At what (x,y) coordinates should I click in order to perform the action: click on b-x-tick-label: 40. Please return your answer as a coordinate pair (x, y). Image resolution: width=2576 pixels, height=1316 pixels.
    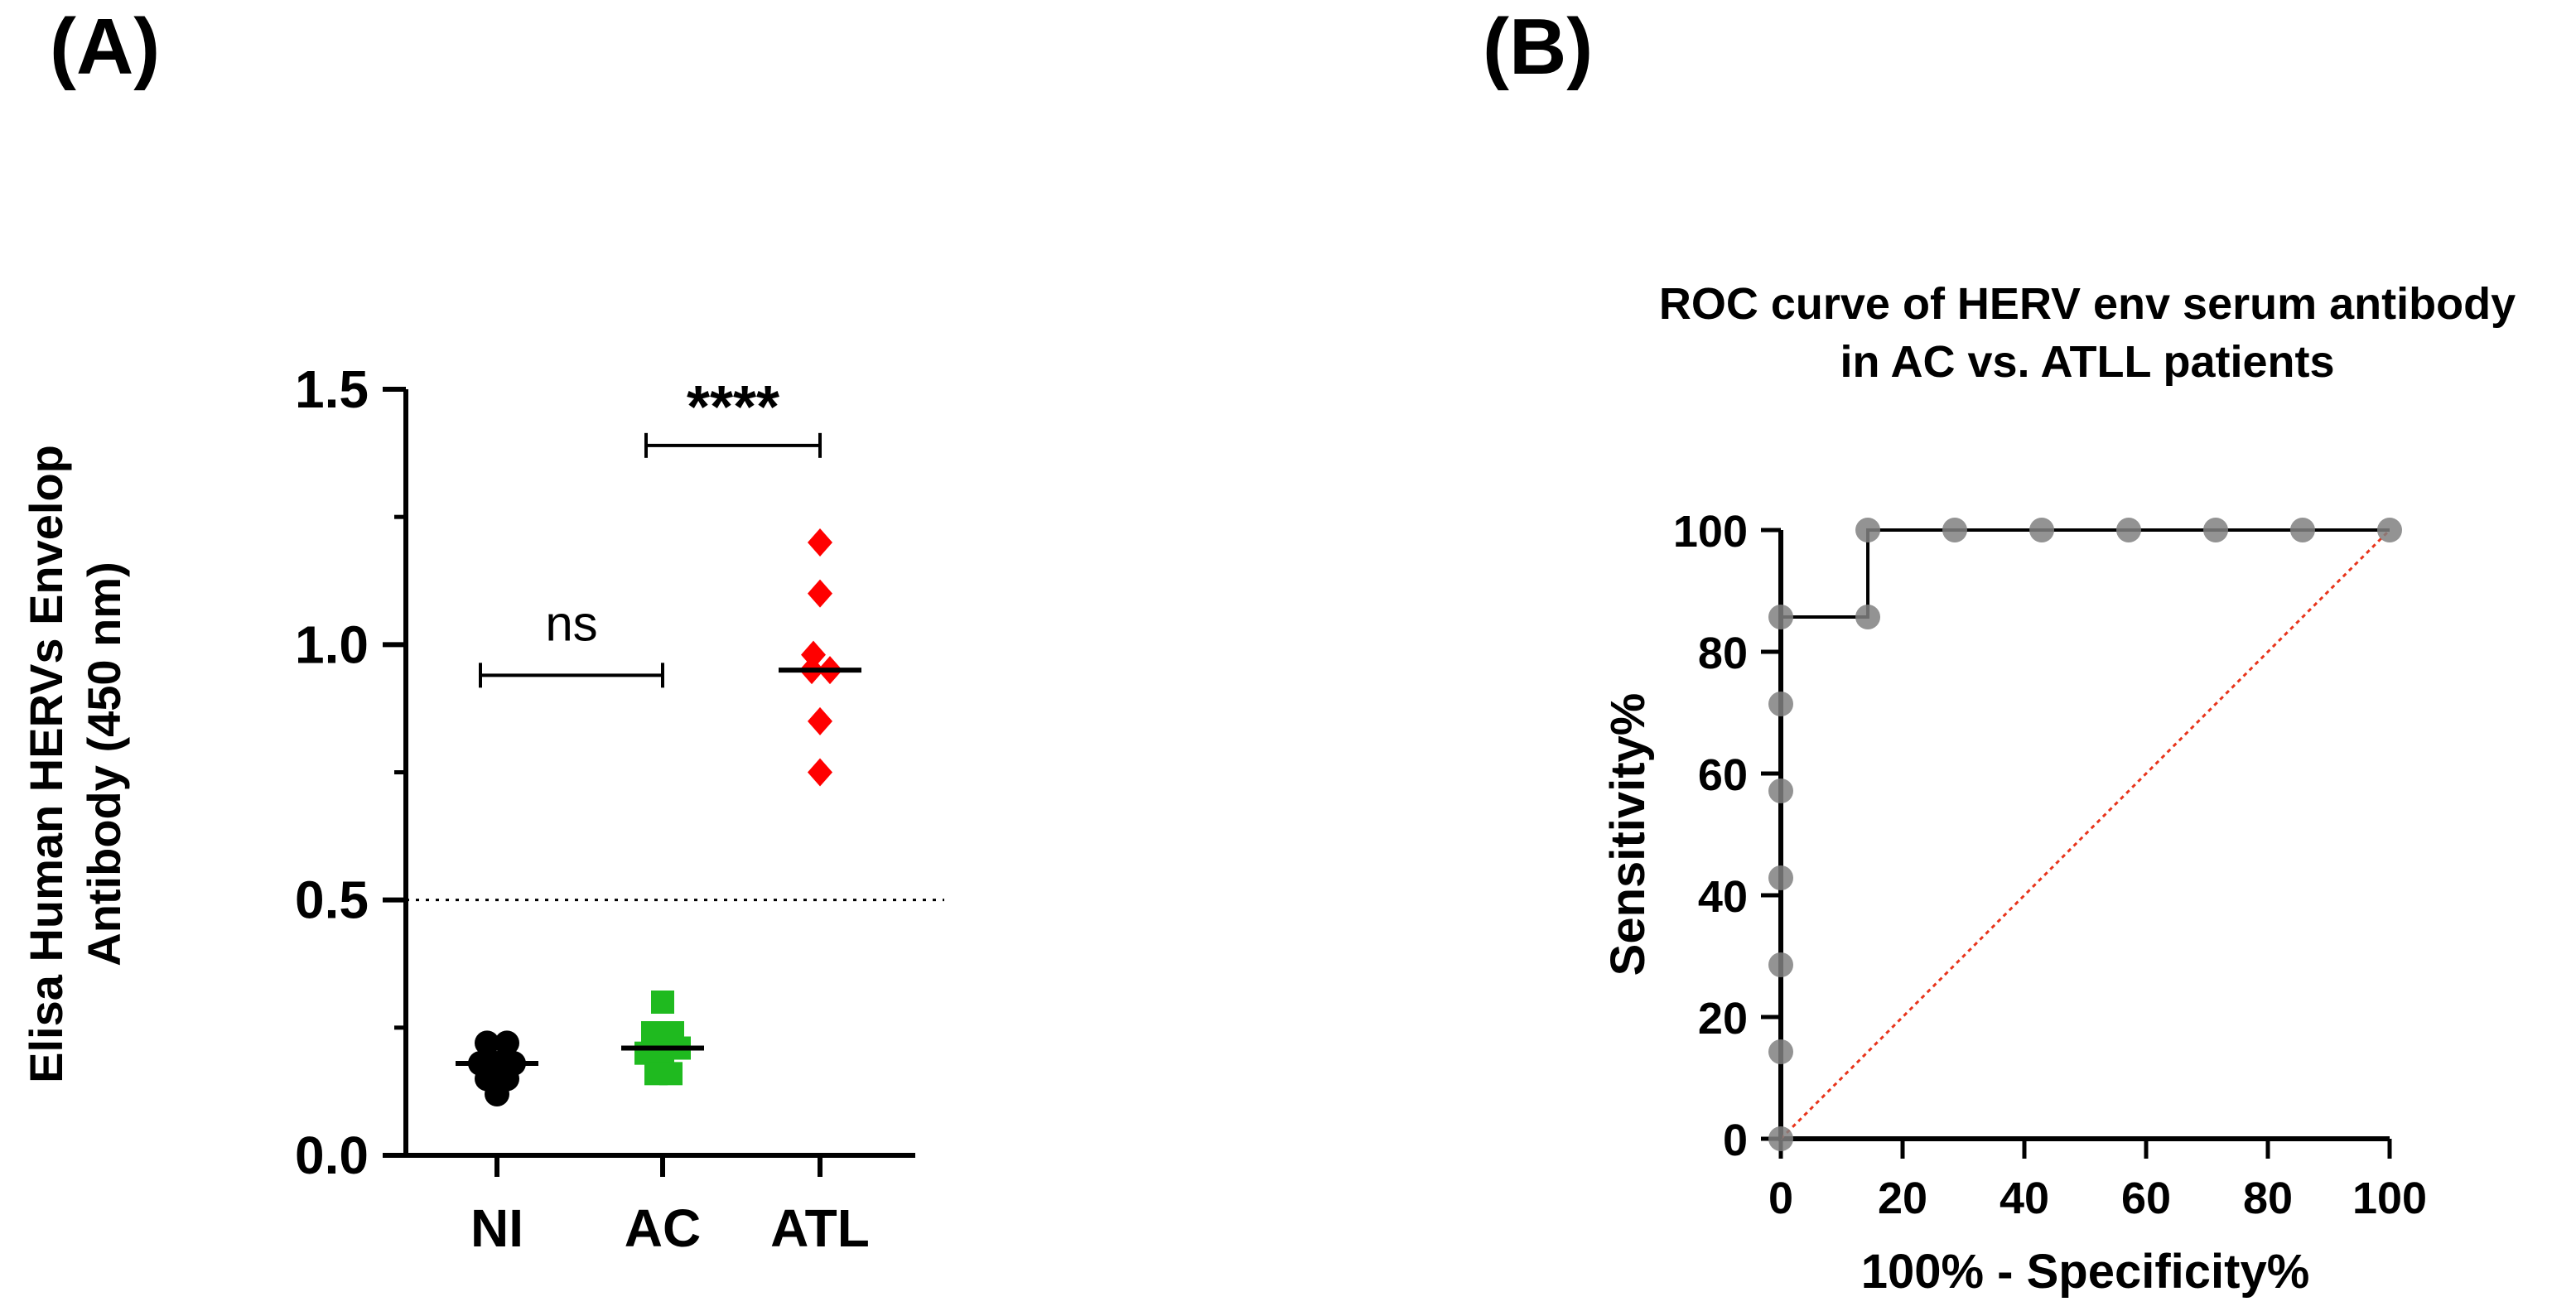
    Looking at the image, I should click on (2025, 1198).